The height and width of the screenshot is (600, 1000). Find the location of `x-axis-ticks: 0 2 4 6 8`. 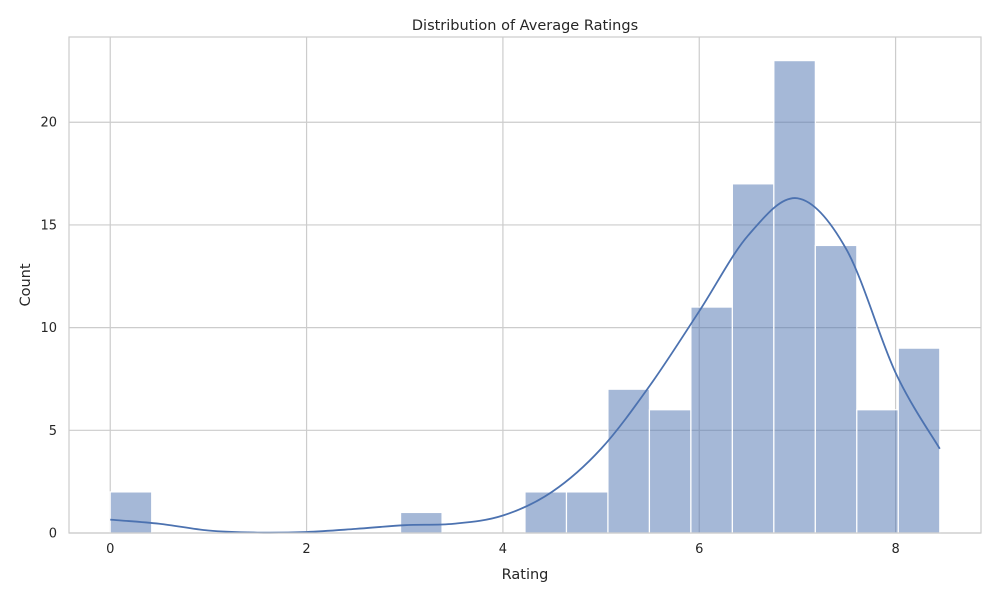

x-axis-ticks: 0 2 4 6 8 is located at coordinates (503, 549).